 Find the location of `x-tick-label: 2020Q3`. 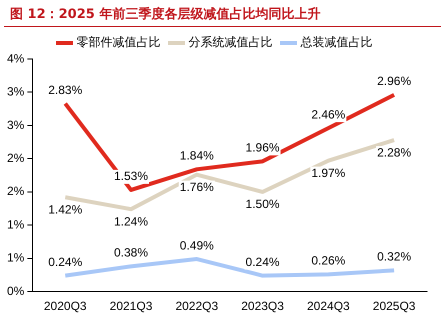

x-tick-label: 2020Q3 is located at coordinates (65, 306).